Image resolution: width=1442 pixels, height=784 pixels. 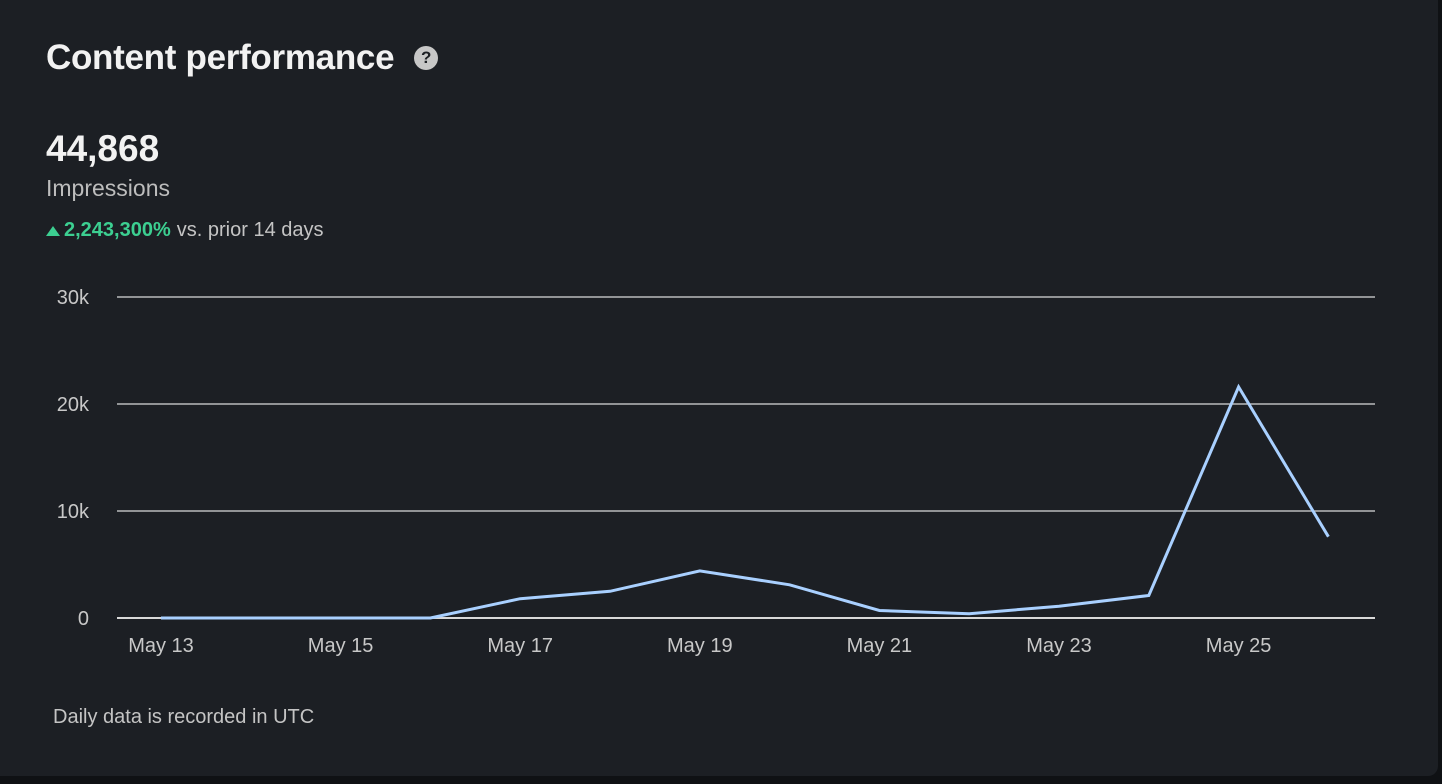 What do you see at coordinates (103, 148) in the screenshot?
I see `impressions-value: 44,868` at bounding box center [103, 148].